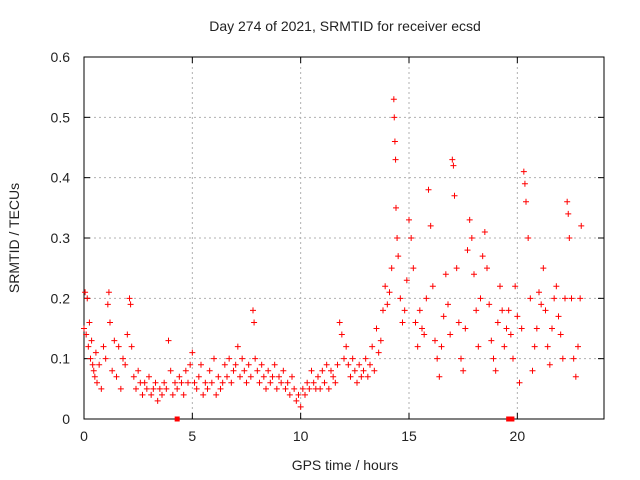 The width and height of the screenshot is (640, 480). What do you see at coordinates (84, 436) in the screenshot?
I see `x-tick-label: 0` at bounding box center [84, 436].